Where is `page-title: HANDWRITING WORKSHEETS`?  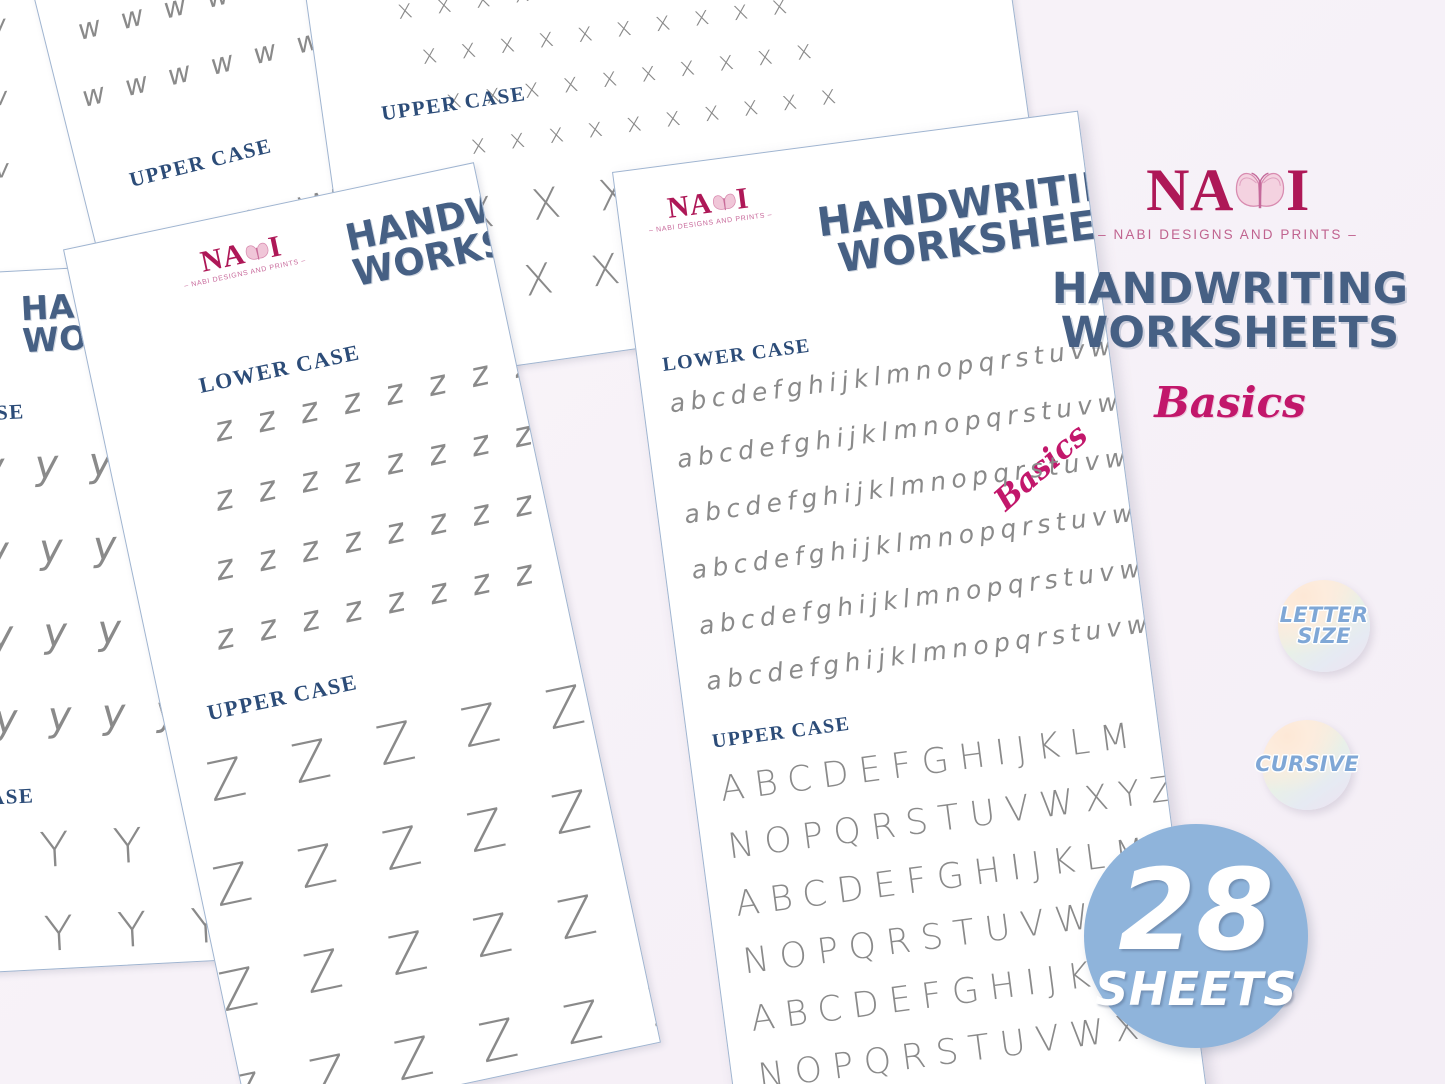 page-title: HANDWRITING WORKSHEETS is located at coordinates (1230, 312).